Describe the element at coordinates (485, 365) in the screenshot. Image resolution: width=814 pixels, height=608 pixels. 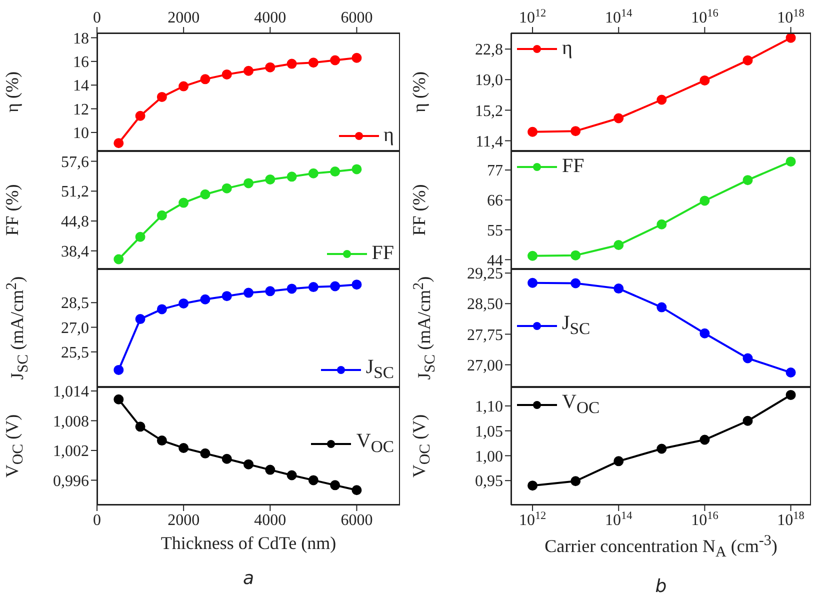
I see `y-tick-label: 27,00` at that location.